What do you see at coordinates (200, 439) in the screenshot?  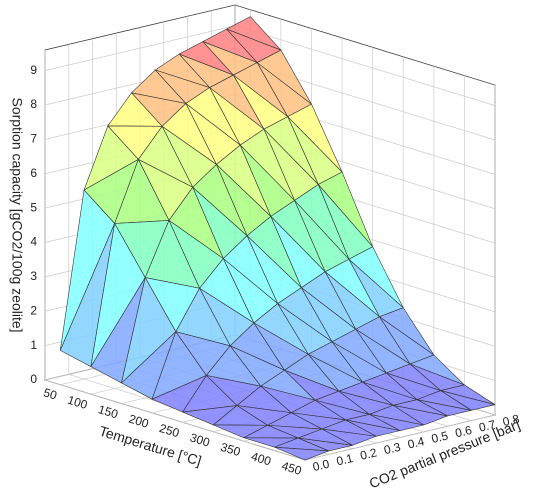 I see `x-tick-label: 300` at bounding box center [200, 439].